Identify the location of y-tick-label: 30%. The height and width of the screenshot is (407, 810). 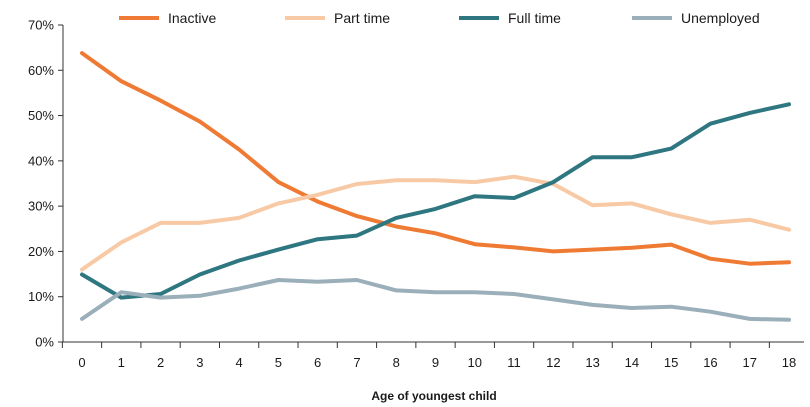
(41, 206).